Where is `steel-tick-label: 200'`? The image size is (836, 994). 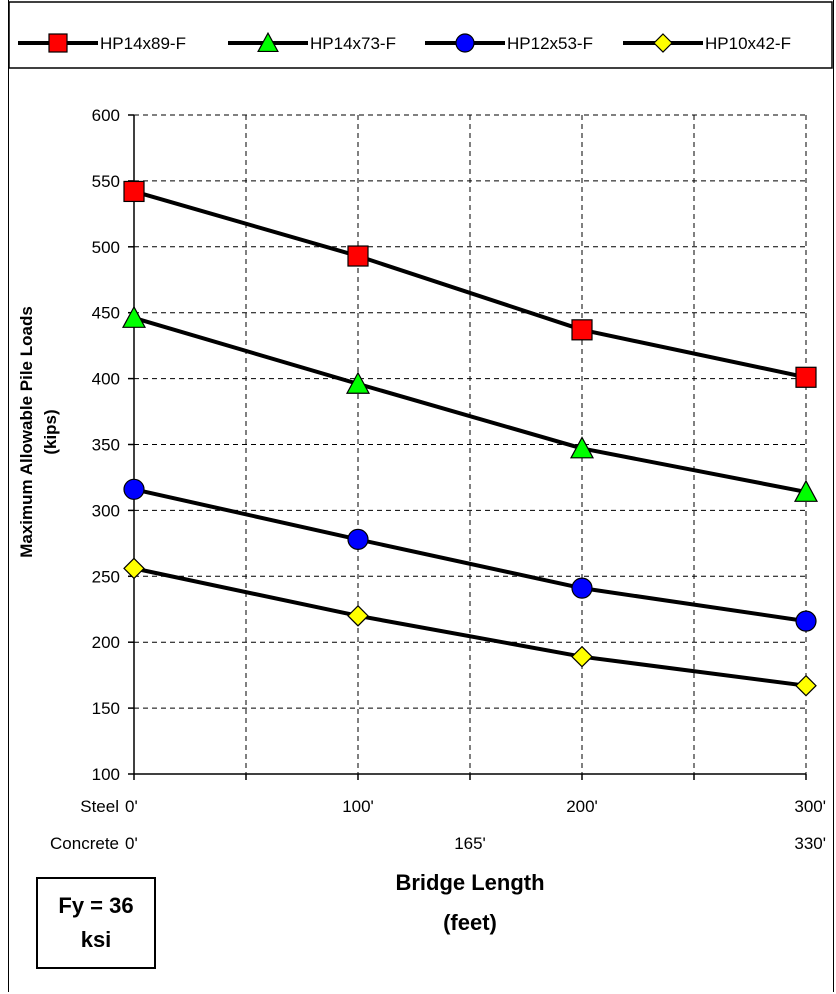 steel-tick-label: 200' is located at coordinates (582, 806).